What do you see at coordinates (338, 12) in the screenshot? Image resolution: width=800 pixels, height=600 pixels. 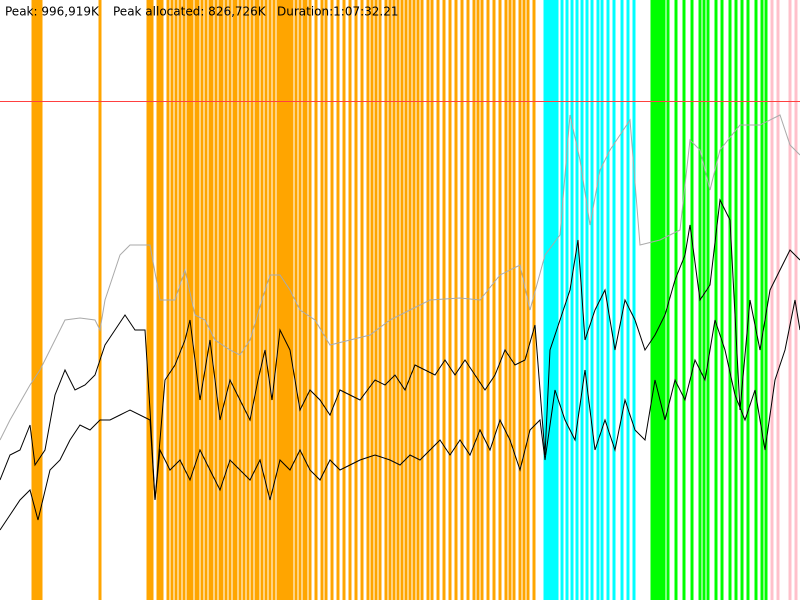 I see `stat-label: Duration:1:07:32.21` at bounding box center [338, 12].